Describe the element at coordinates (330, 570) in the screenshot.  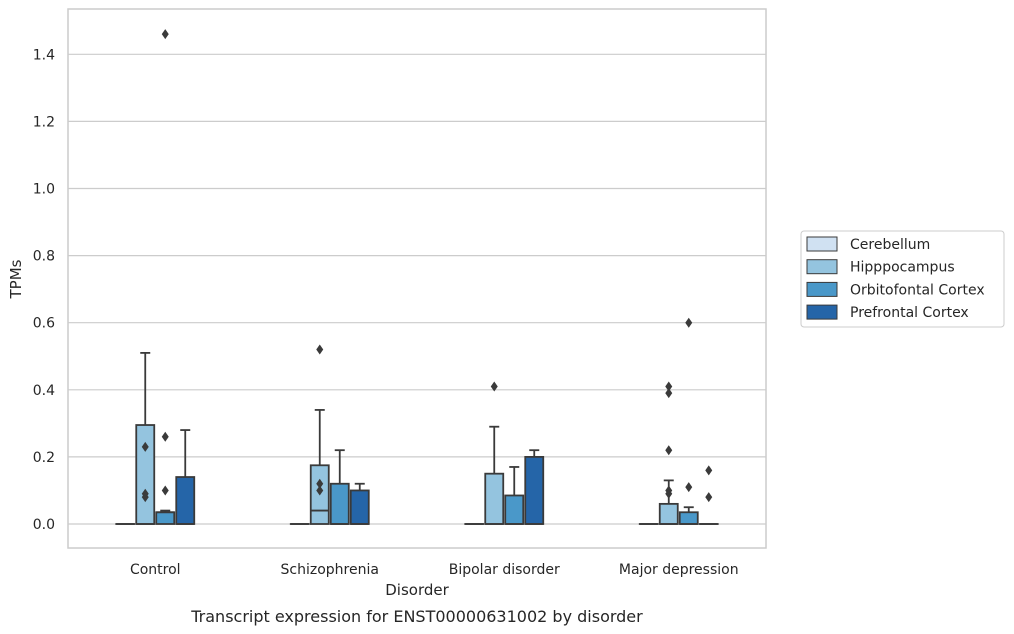
I see `x-tick-label: Schizophrenia` at that location.